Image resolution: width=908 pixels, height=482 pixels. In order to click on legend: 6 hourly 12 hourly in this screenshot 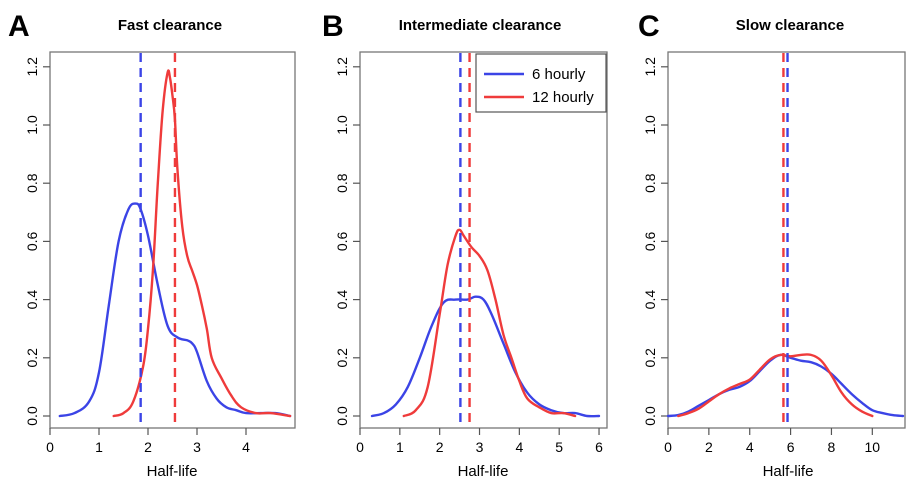, I will do `click(541, 83)`.